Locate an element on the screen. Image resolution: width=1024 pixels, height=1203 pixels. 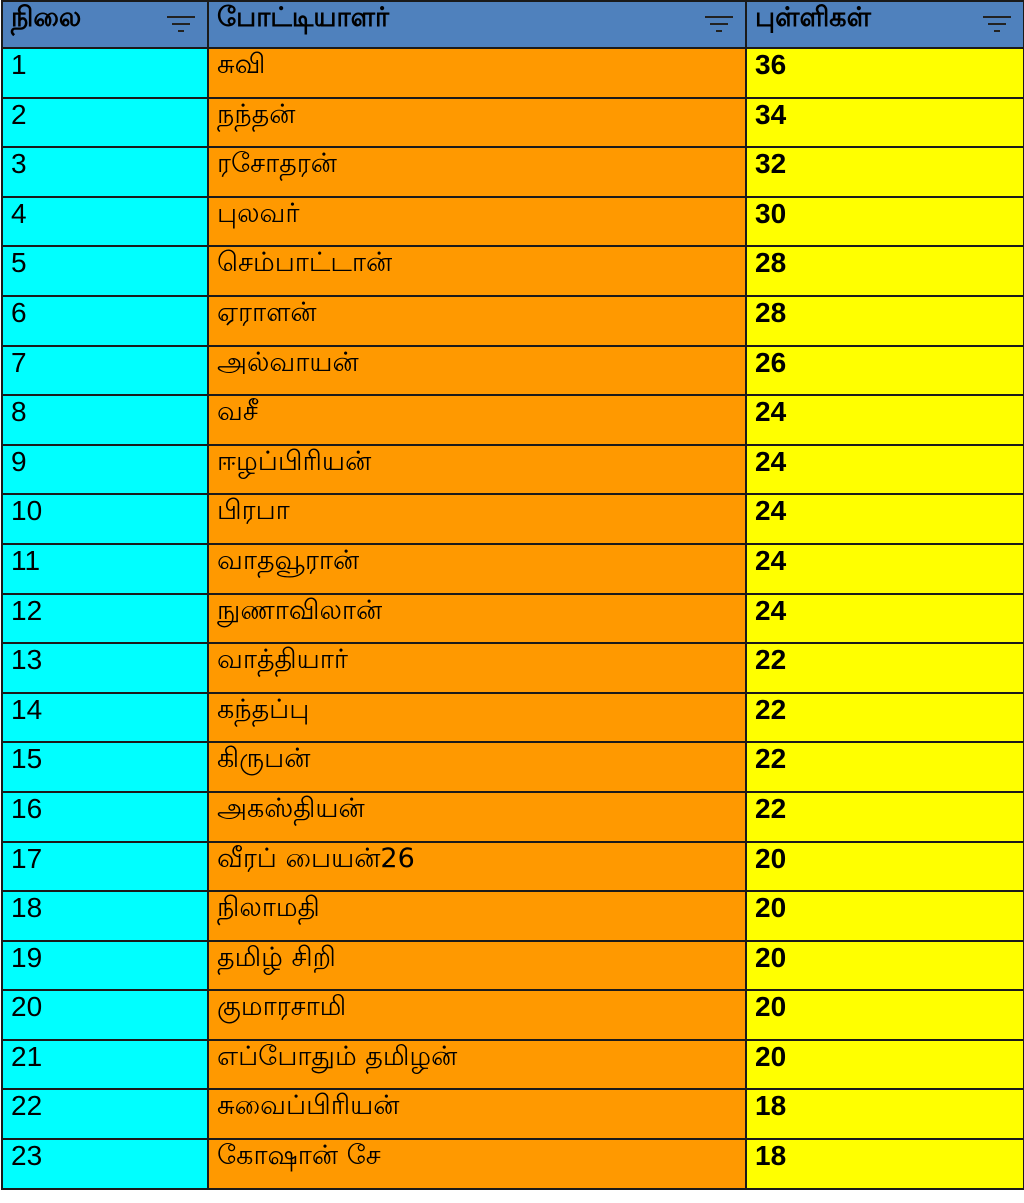
header-rank: நிலை is located at coordinates (105, 24).